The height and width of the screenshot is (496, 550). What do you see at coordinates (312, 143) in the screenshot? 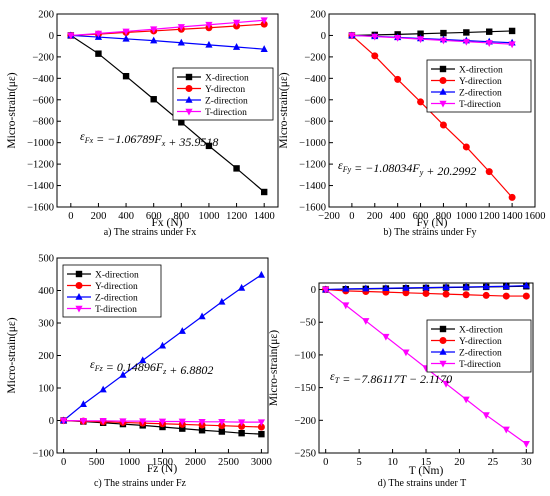
I see `y-tick-label: −1000` at bounding box center [312, 143].